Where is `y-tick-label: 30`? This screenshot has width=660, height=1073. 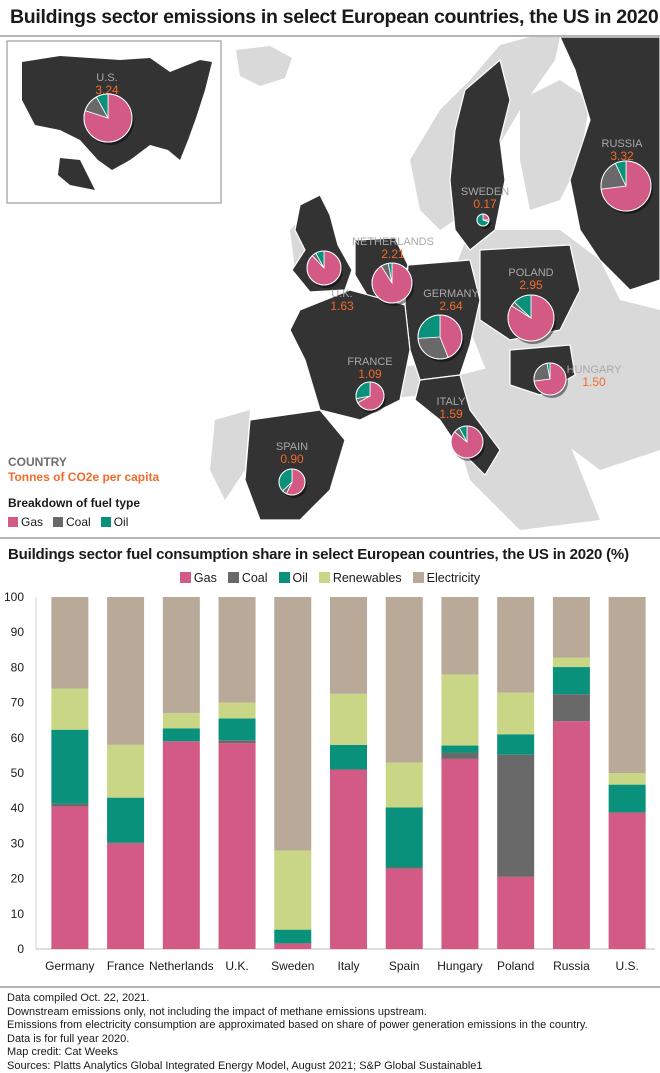
y-tick-label: 30 is located at coordinates (18, 843).